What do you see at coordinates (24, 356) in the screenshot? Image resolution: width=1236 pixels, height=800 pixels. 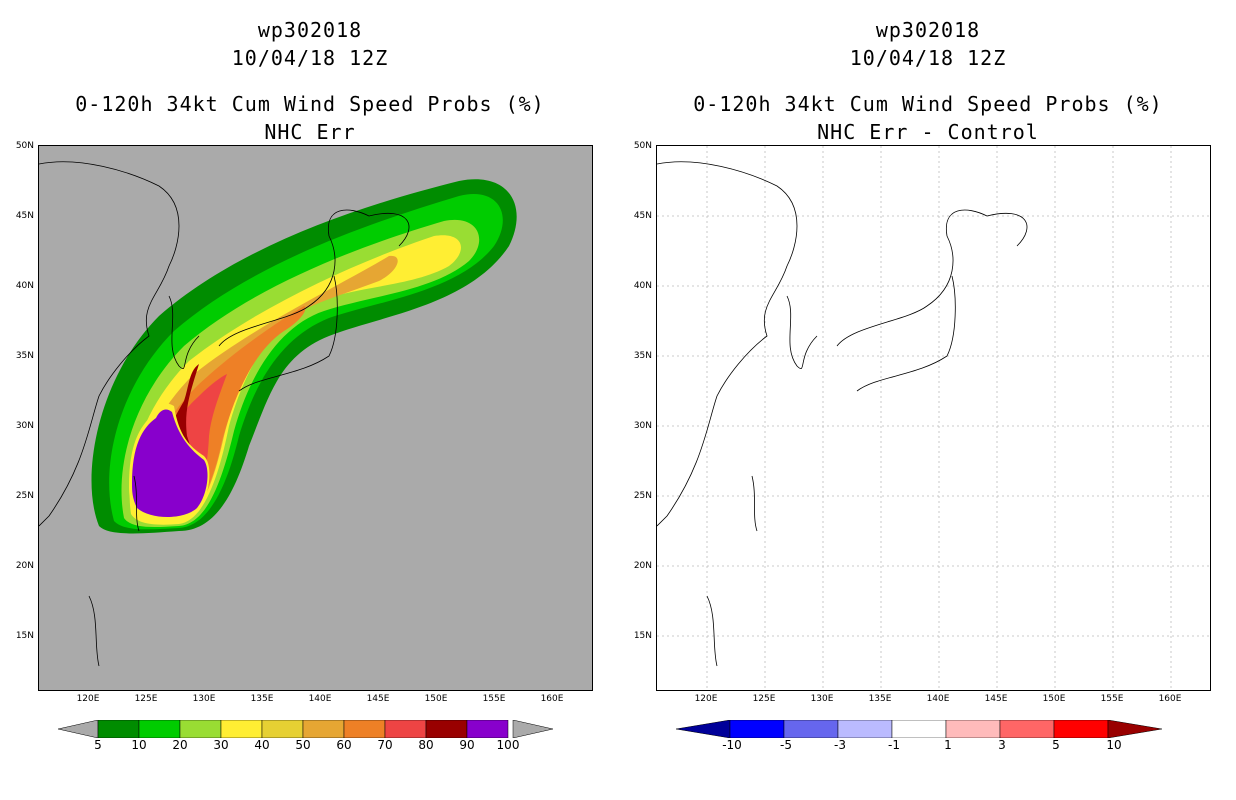 I see `left-lat-label: 35N` at bounding box center [24, 356].